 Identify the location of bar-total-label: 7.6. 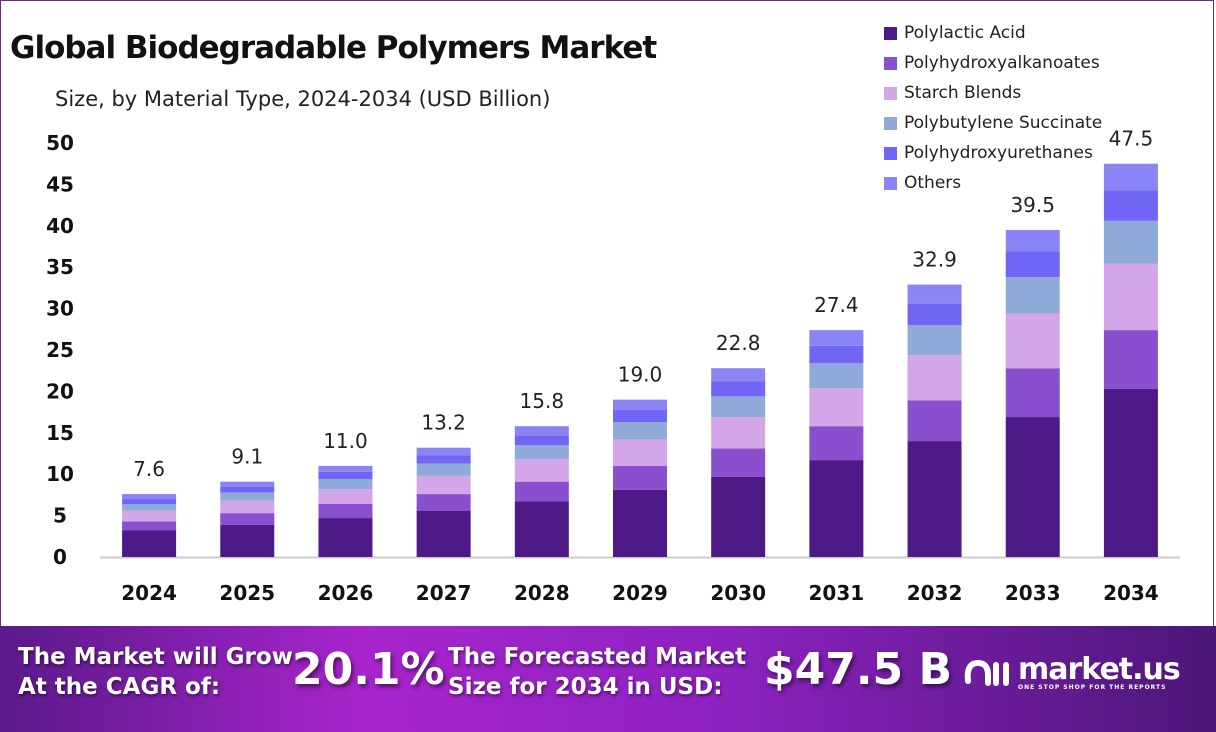
(149, 469).